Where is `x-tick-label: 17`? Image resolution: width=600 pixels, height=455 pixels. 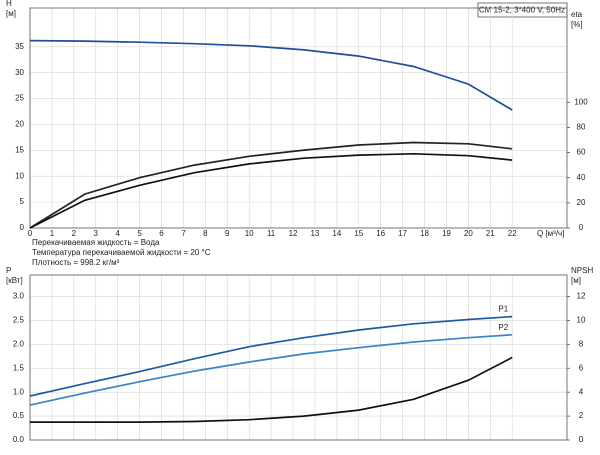 x-tick-label: 17 is located at coordinates (402, 233).